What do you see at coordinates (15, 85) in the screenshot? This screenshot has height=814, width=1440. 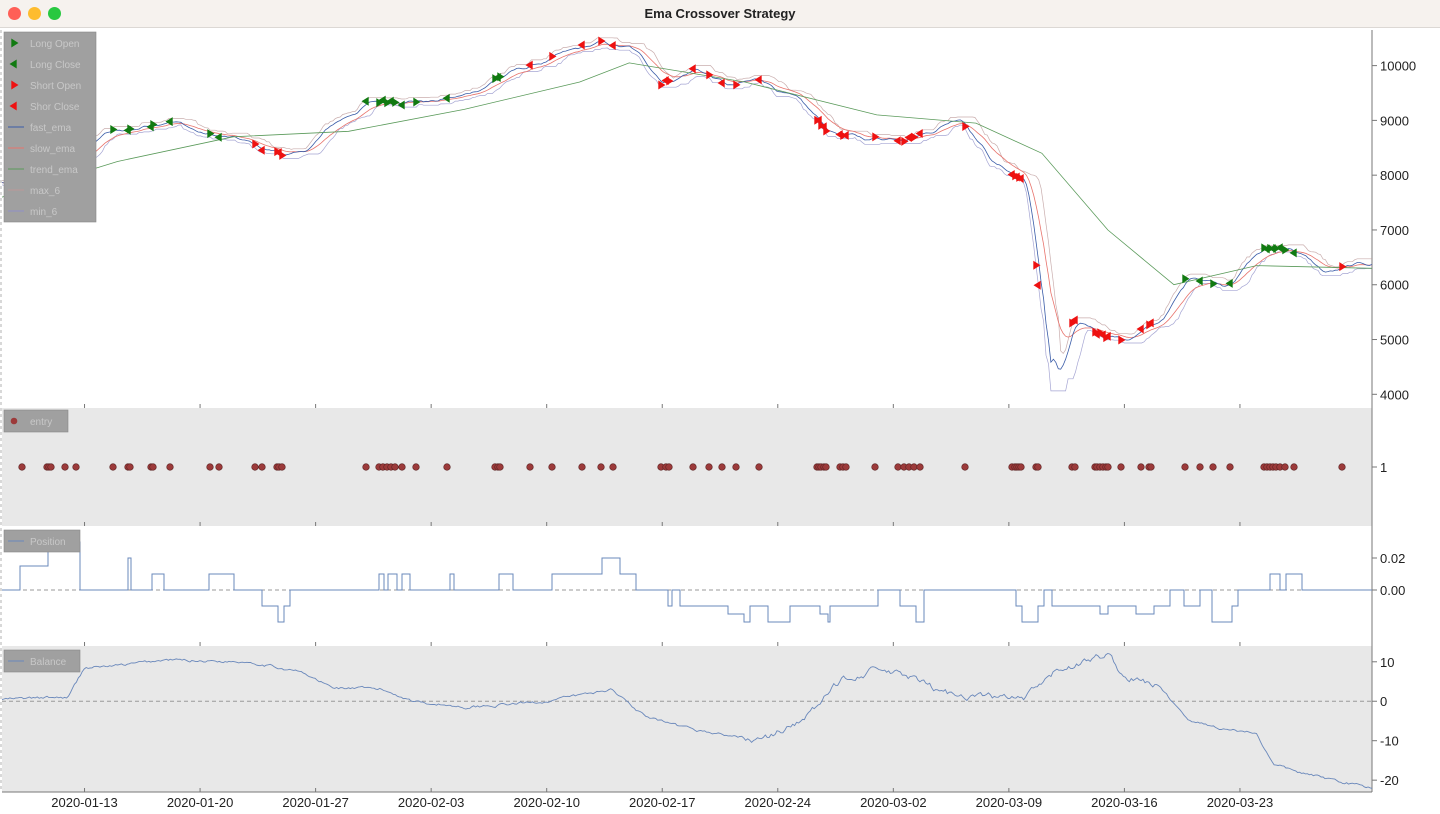 I see `legend-swatch-short-open` at bounding box center [15, 85].